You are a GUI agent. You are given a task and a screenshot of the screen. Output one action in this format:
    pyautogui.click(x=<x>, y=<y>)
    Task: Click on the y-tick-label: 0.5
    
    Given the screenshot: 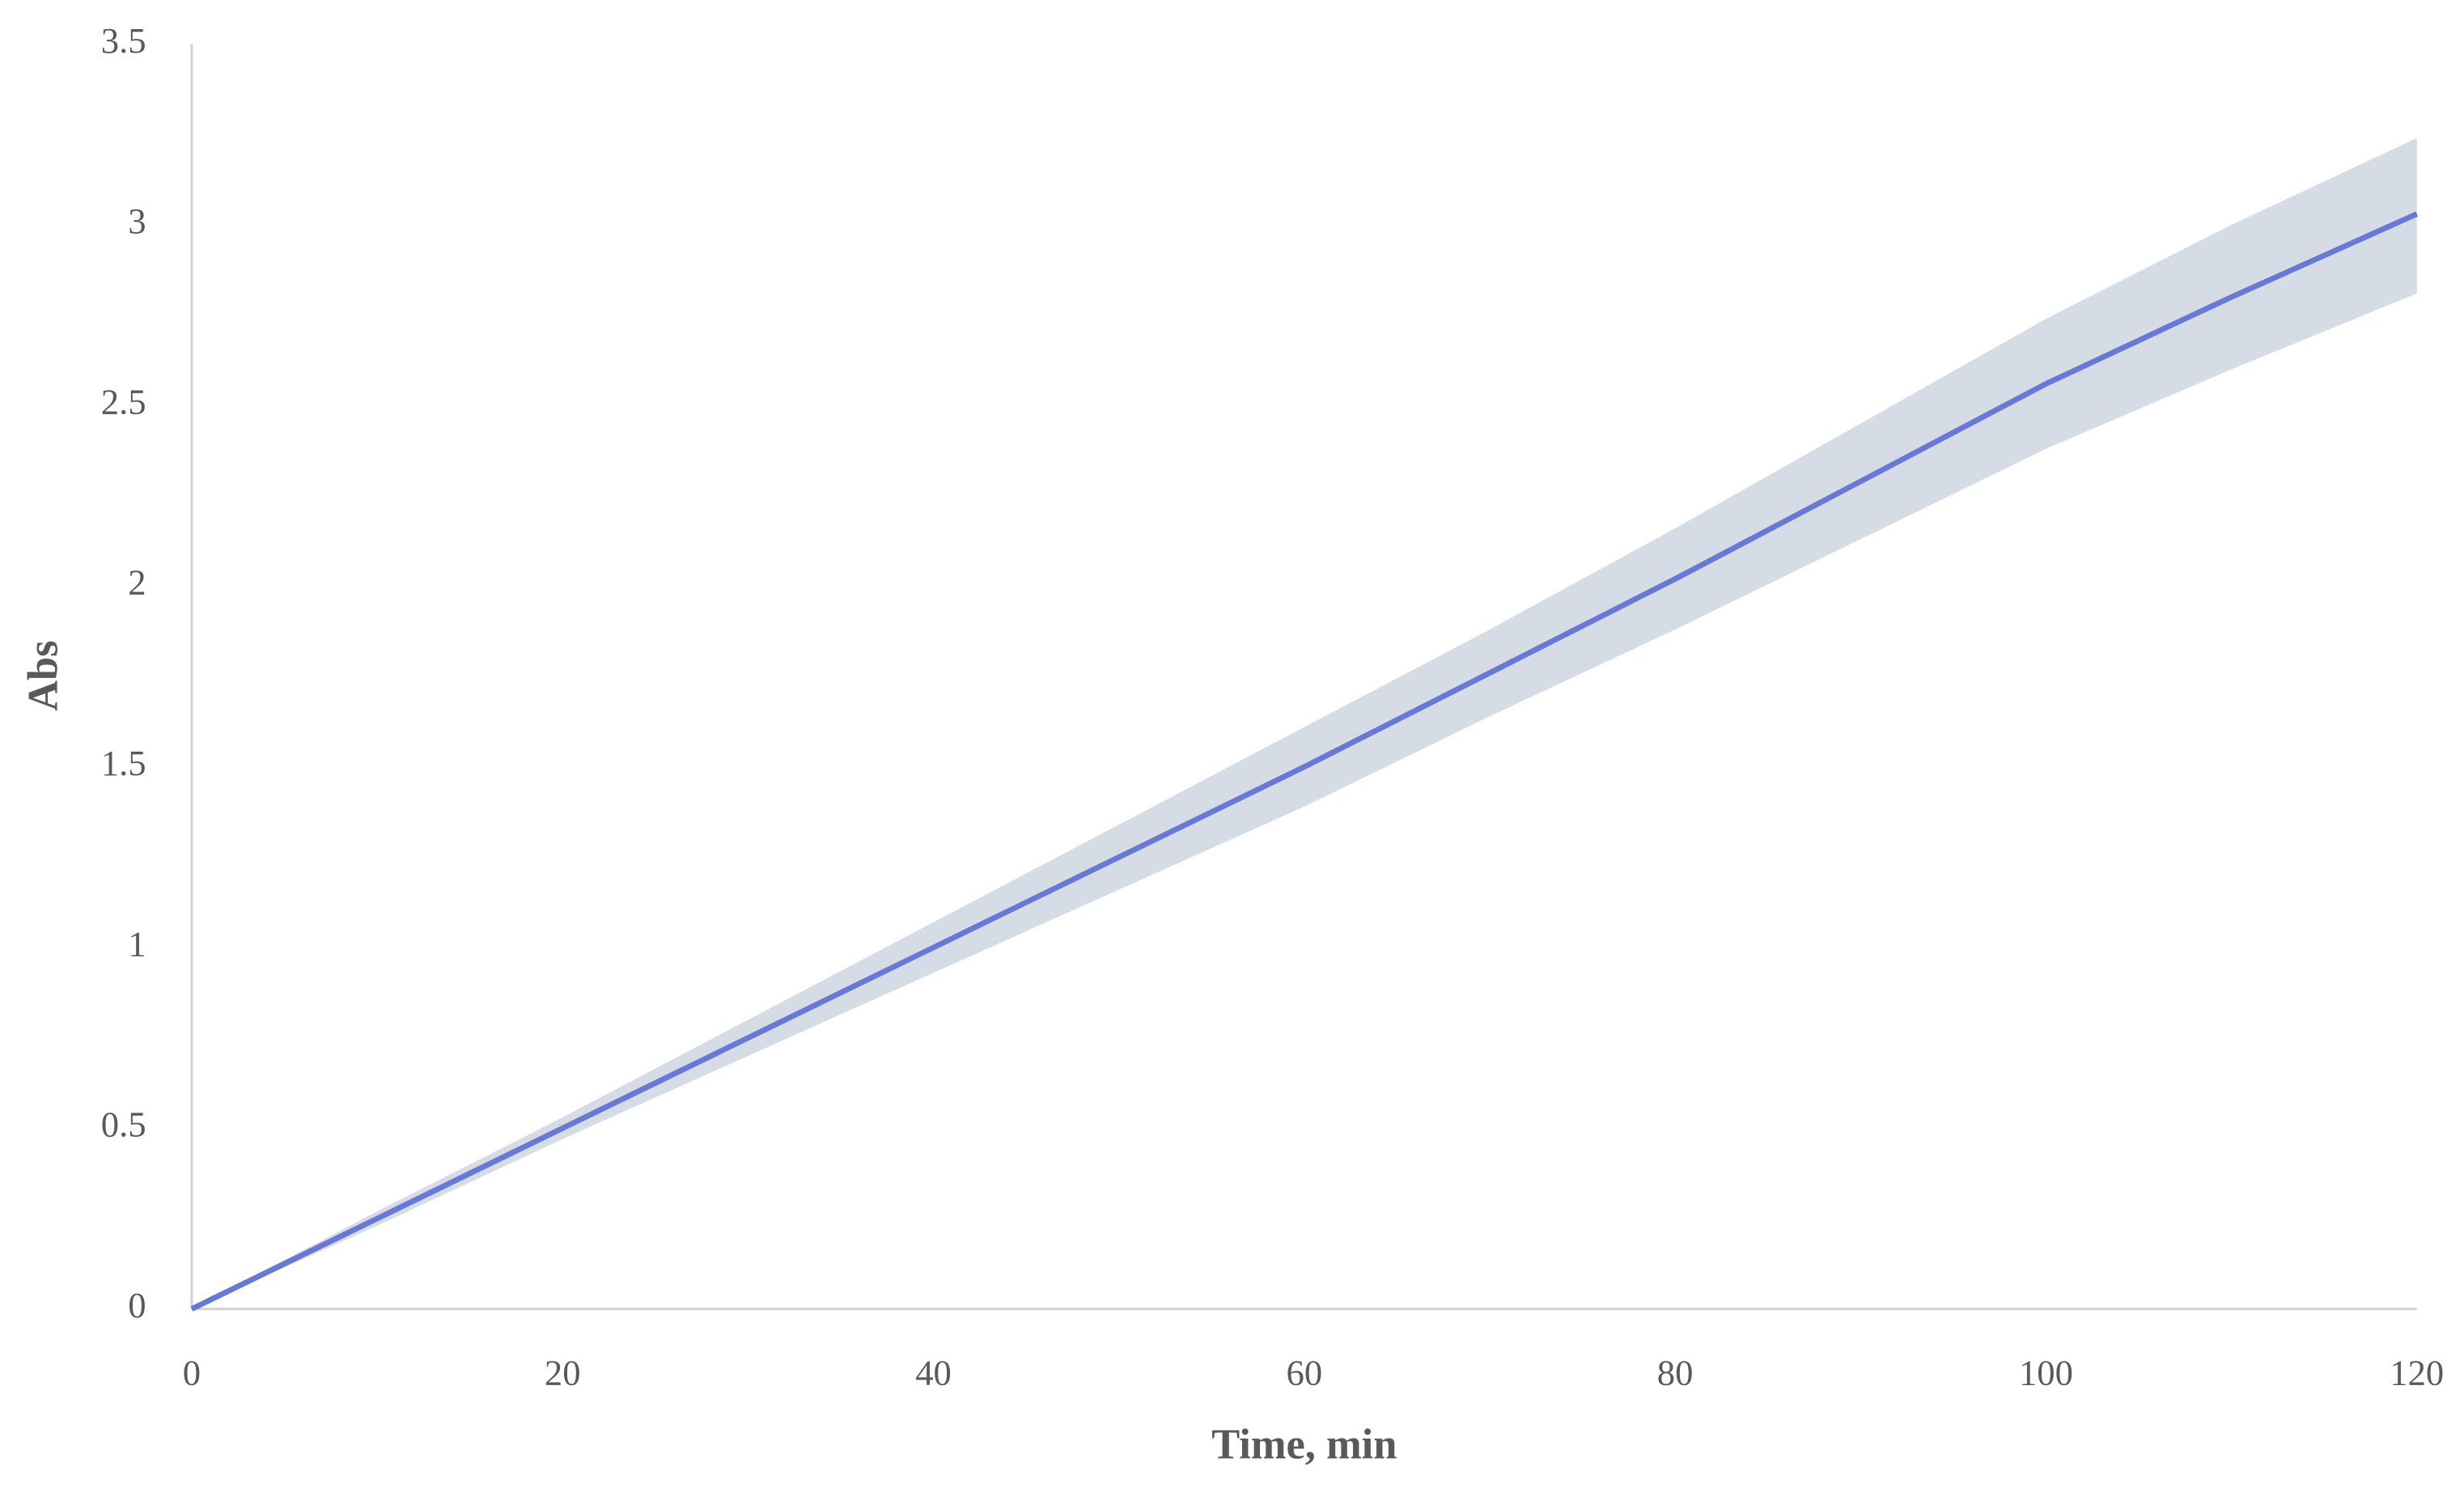 What is the action you would take?
    pyautogui.click(x=124, y=1124)
    